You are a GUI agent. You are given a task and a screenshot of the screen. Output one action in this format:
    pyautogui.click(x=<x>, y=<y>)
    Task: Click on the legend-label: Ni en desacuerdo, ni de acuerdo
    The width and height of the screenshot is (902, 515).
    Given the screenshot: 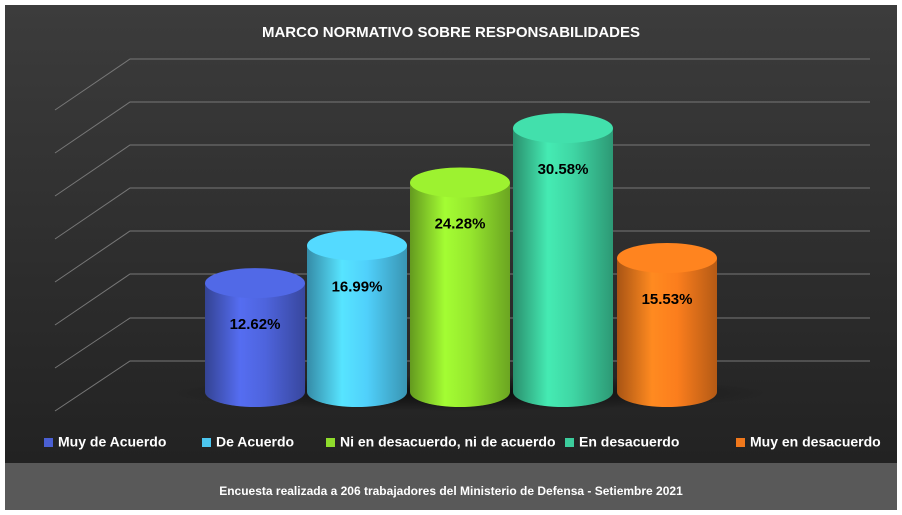 What is the action you would take?
    pyautogui.click(x=448, y=442)
    